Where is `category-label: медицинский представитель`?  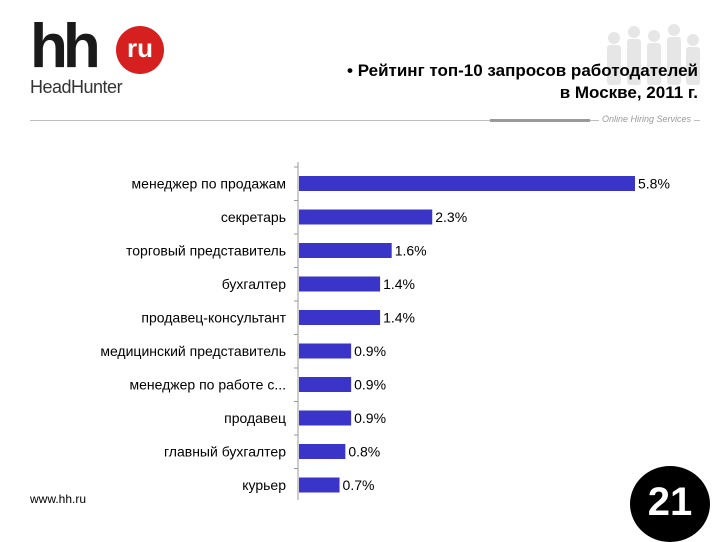
category-label: медицинский представитель is located at coordinates (193, 351).